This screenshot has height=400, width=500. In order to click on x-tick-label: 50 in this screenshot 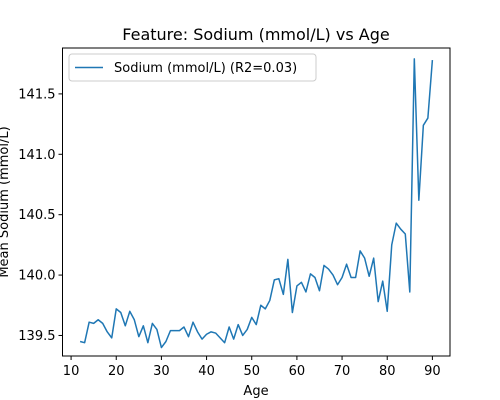, I will do `click(251, 371)`.